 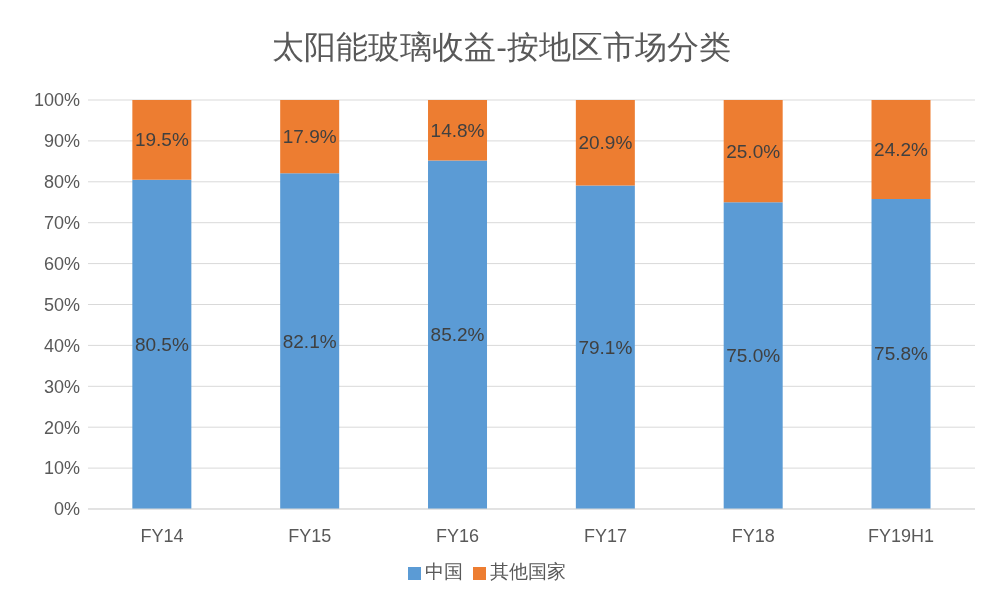 I want to click on x-tick-label: FY18, so click(x=753, y=535).